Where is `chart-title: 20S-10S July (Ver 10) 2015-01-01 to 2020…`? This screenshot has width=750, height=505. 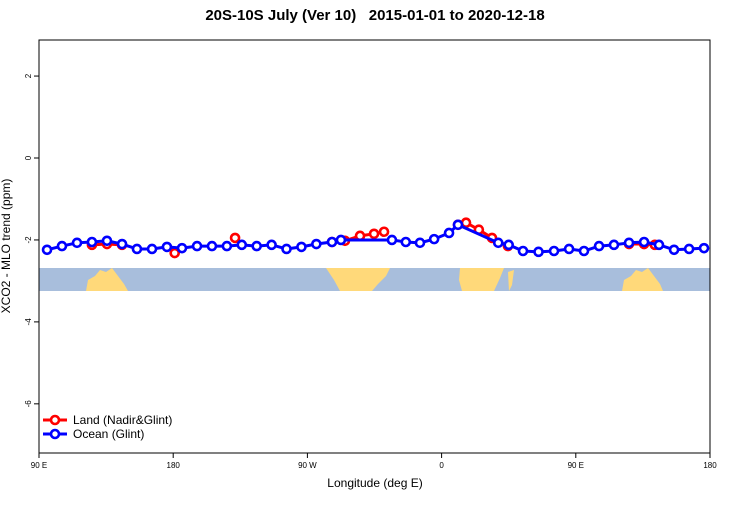
chart-title: 20S-10S July (Ver 10) 2015-01-01 to 2020… is located at coordinates (374, 15).